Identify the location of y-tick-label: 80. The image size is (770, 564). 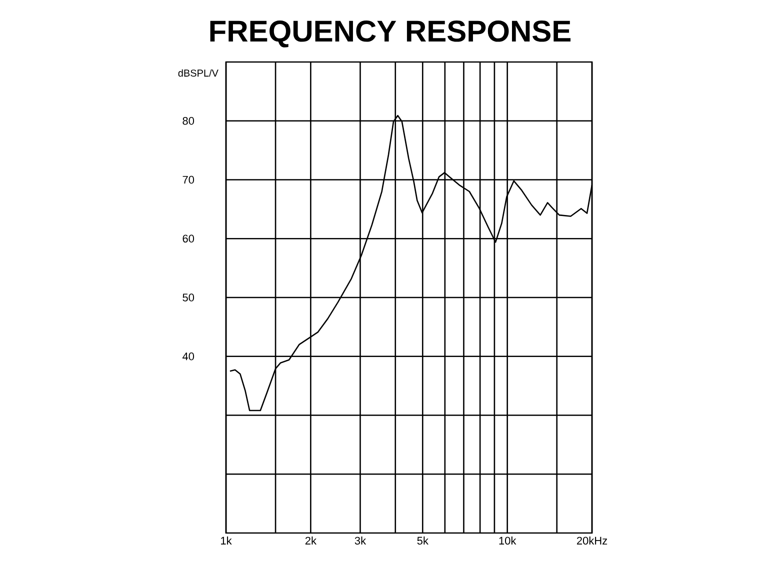
(188, 120).